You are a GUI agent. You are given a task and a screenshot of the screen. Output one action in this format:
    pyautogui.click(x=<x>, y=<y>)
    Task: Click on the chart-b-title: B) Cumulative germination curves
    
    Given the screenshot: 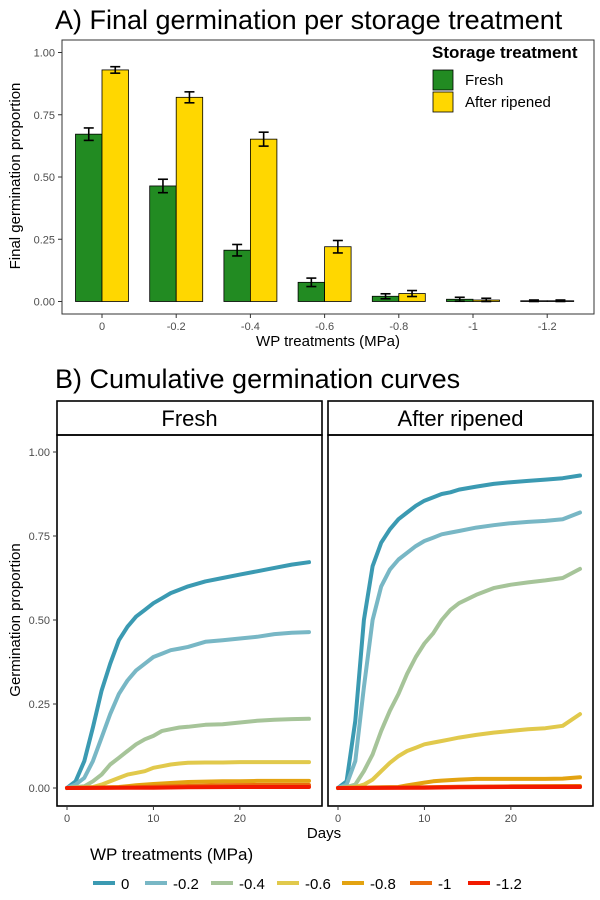 What is the action you would take?
    pyautogui.click(x=257, y=379)
    